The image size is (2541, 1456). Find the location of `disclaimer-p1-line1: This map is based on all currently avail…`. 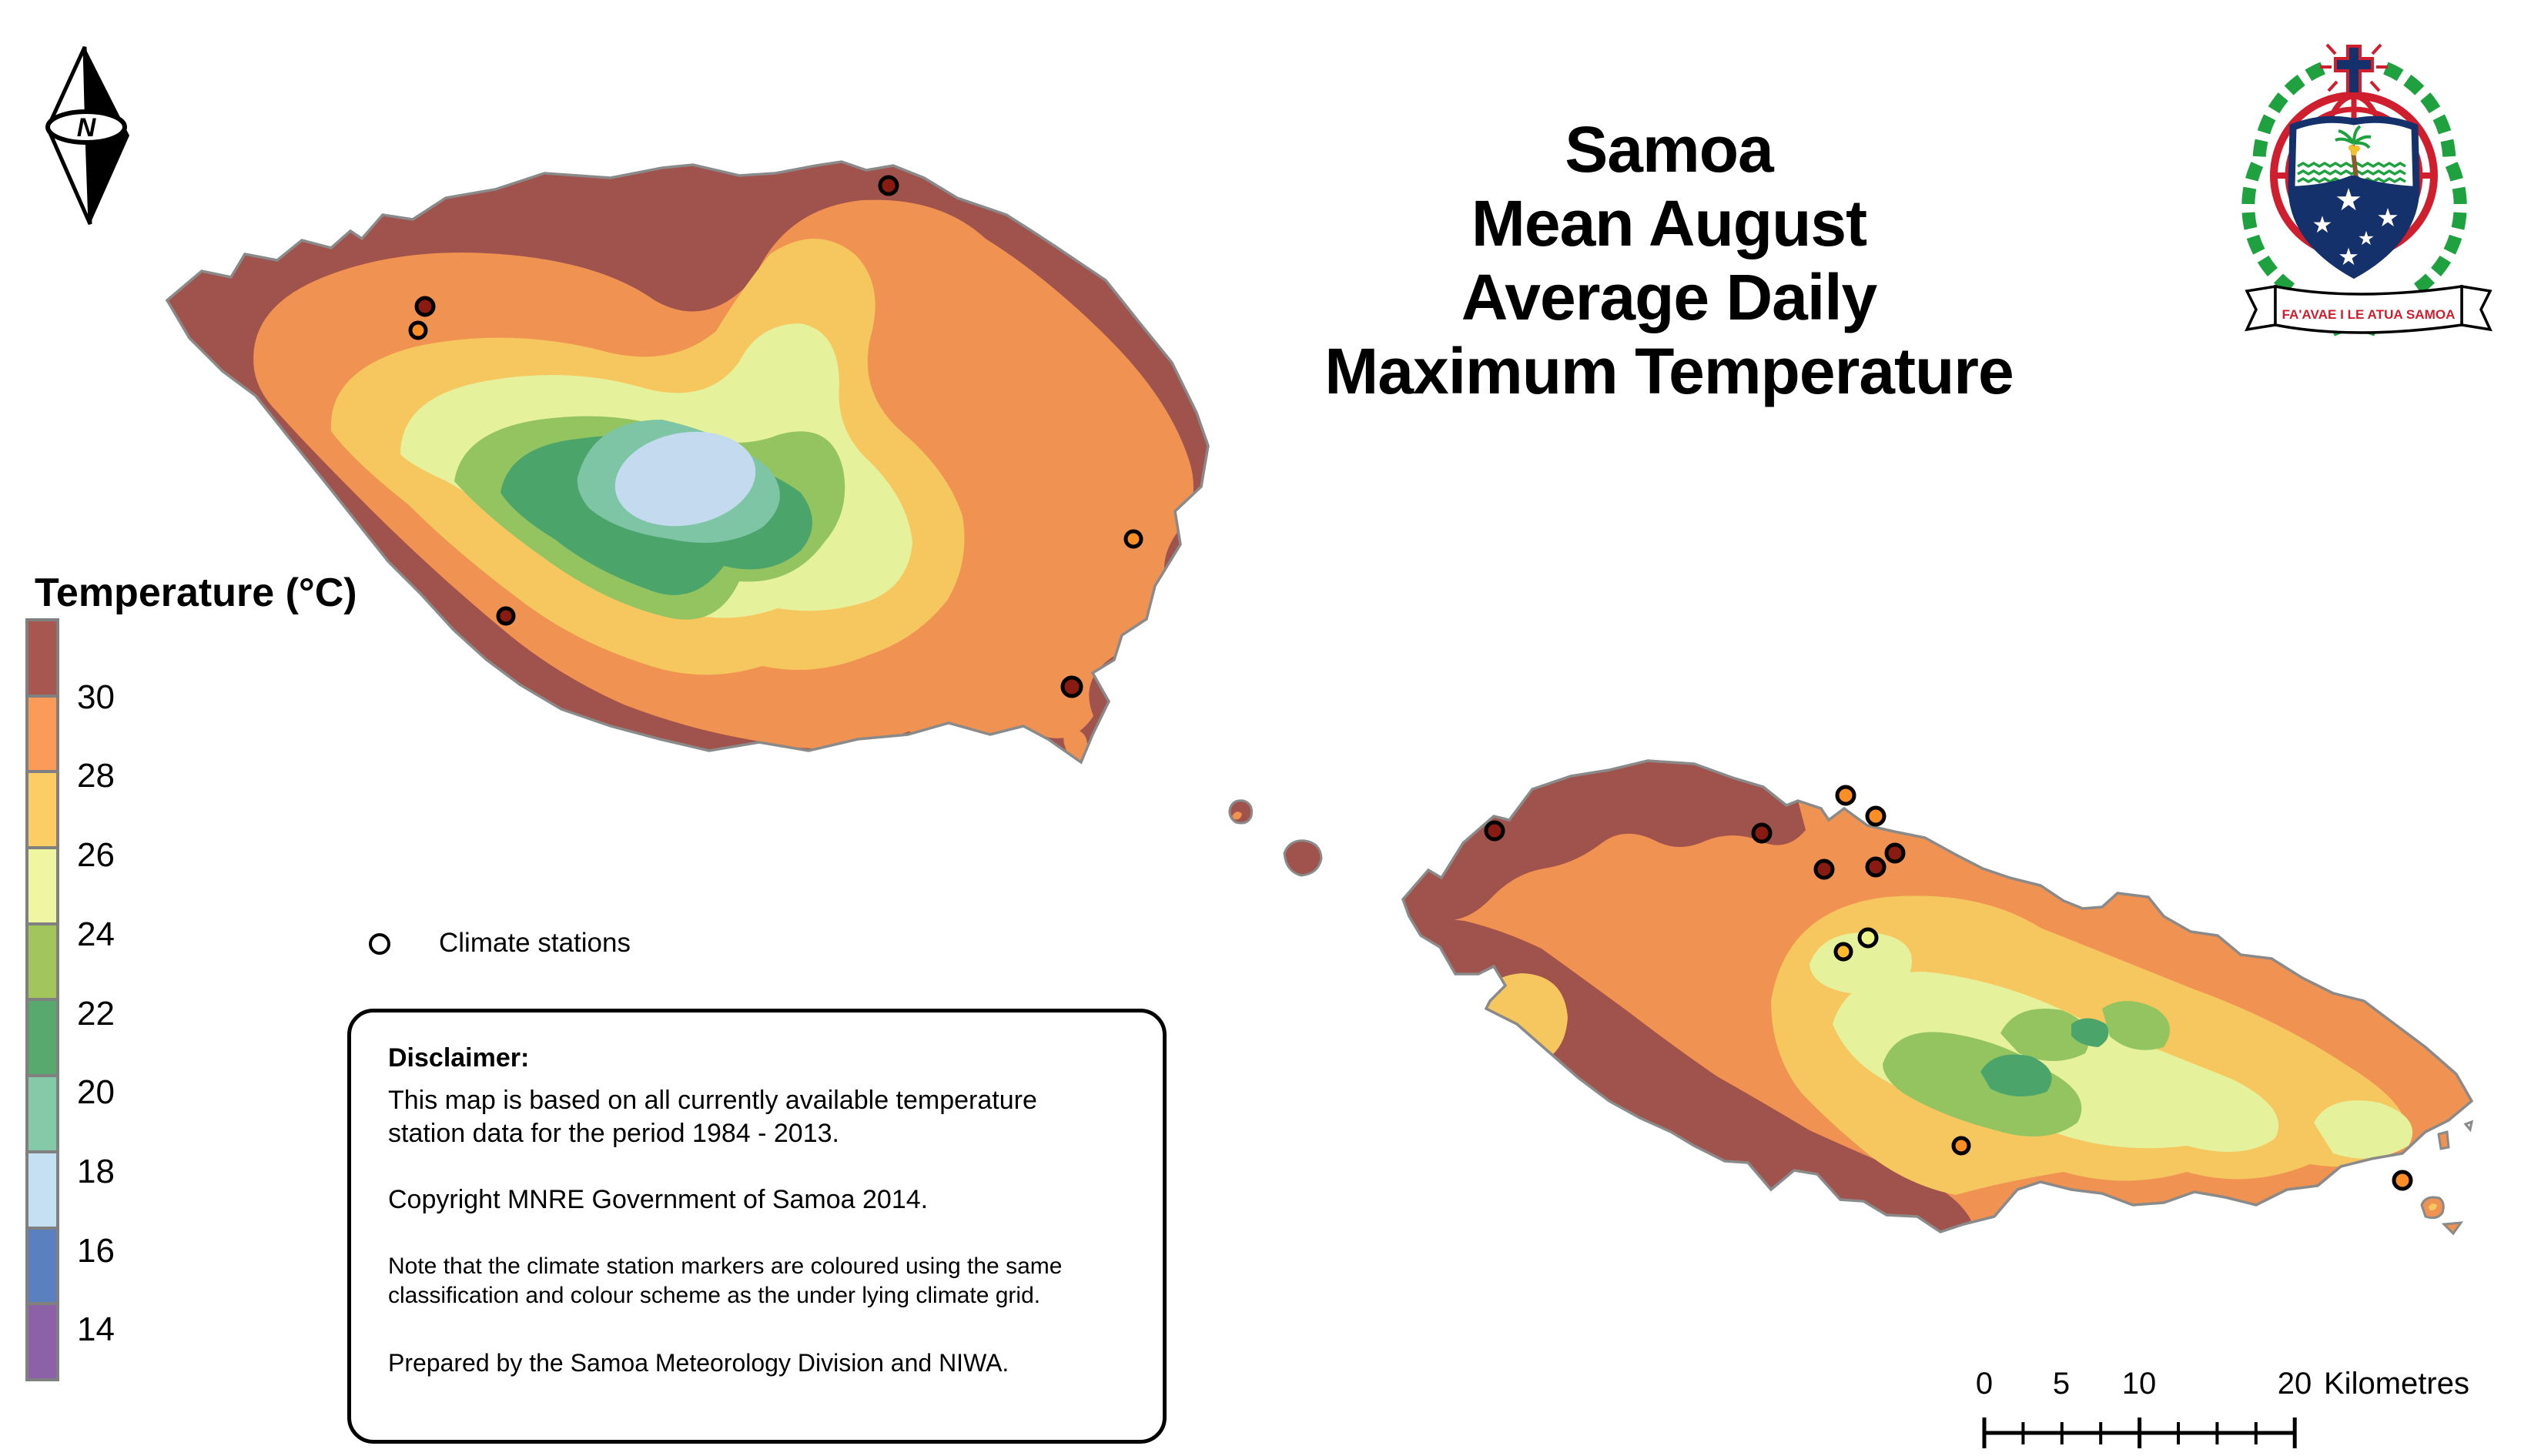

disclaimer-p1-line1: This map is based on all currently avail… is located at coordinates (712, 1100).